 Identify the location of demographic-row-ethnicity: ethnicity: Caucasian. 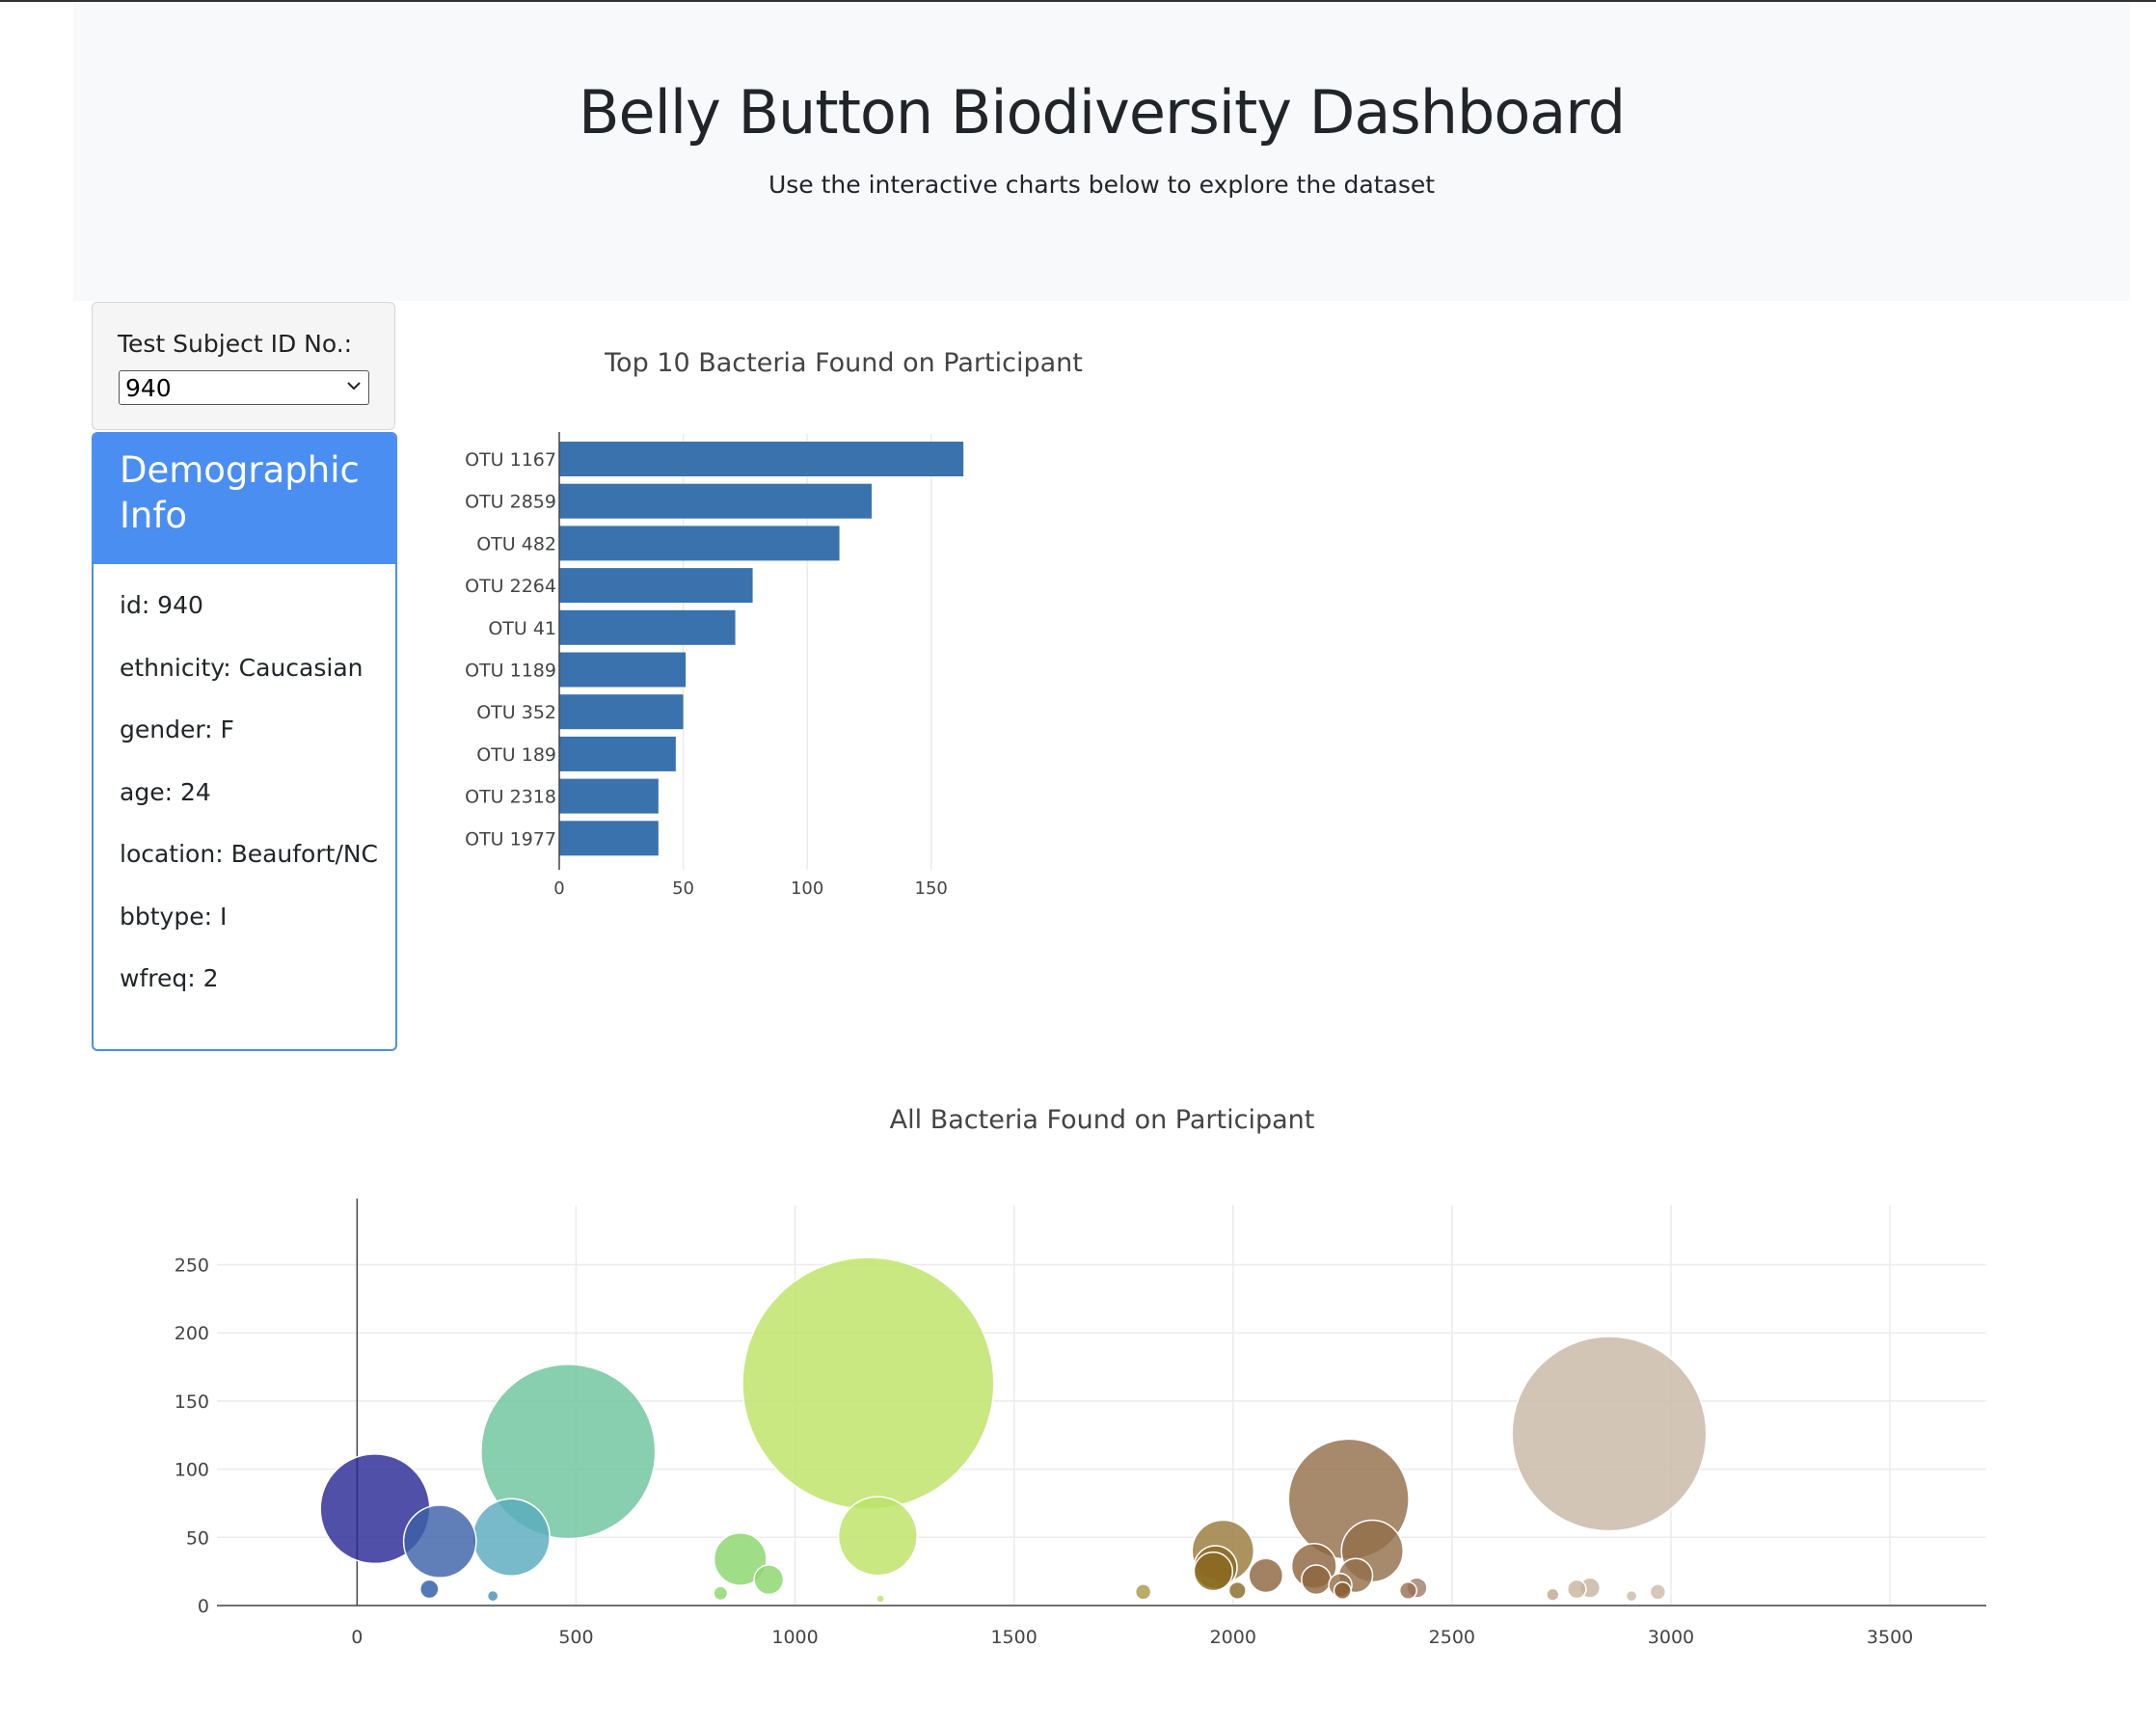
(242, 668).